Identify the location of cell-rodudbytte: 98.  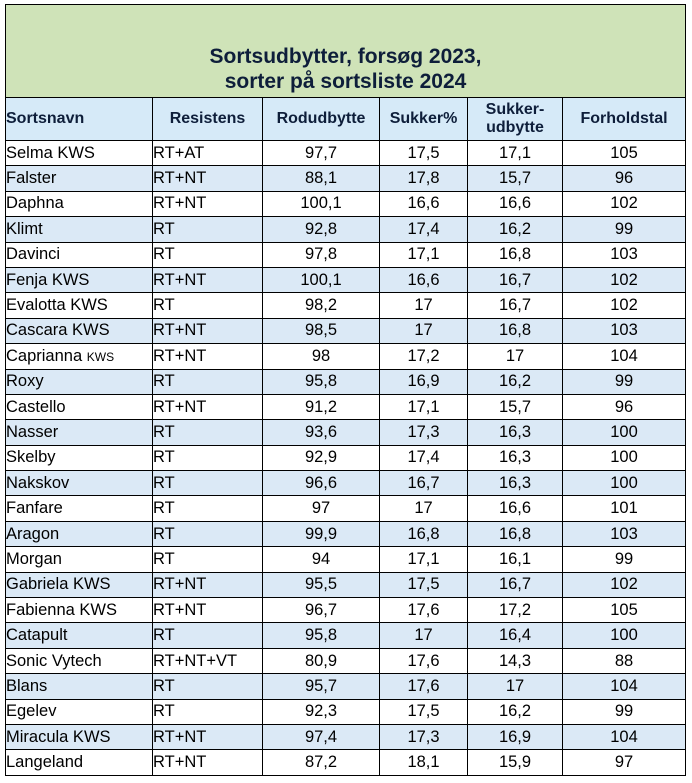
(321, 356).